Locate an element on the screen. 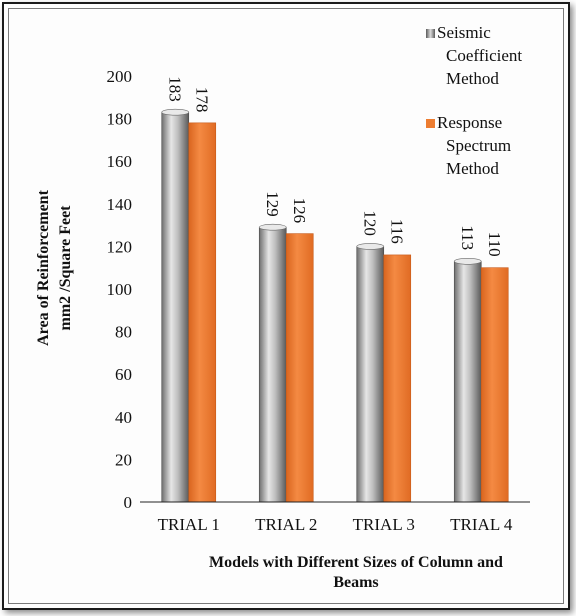 Image resolution: width=576 pixels, height=616 pixels. legend-label-response-line-1: Response is located at coordinates (469, 122).